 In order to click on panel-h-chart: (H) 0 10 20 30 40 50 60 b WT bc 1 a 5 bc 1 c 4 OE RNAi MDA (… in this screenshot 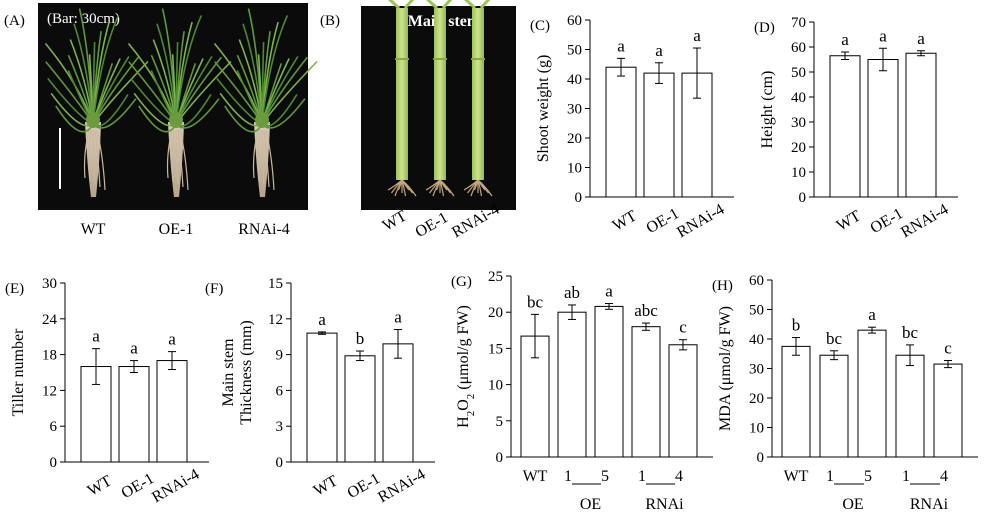, I will do `click(845, 393)`.